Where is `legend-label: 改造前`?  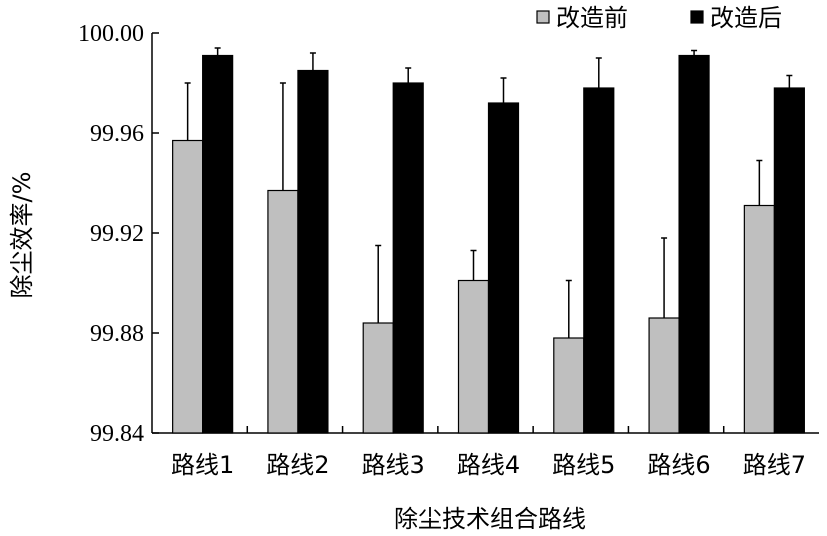 legend-label: 改造前 is located at coordinates (592, 18).